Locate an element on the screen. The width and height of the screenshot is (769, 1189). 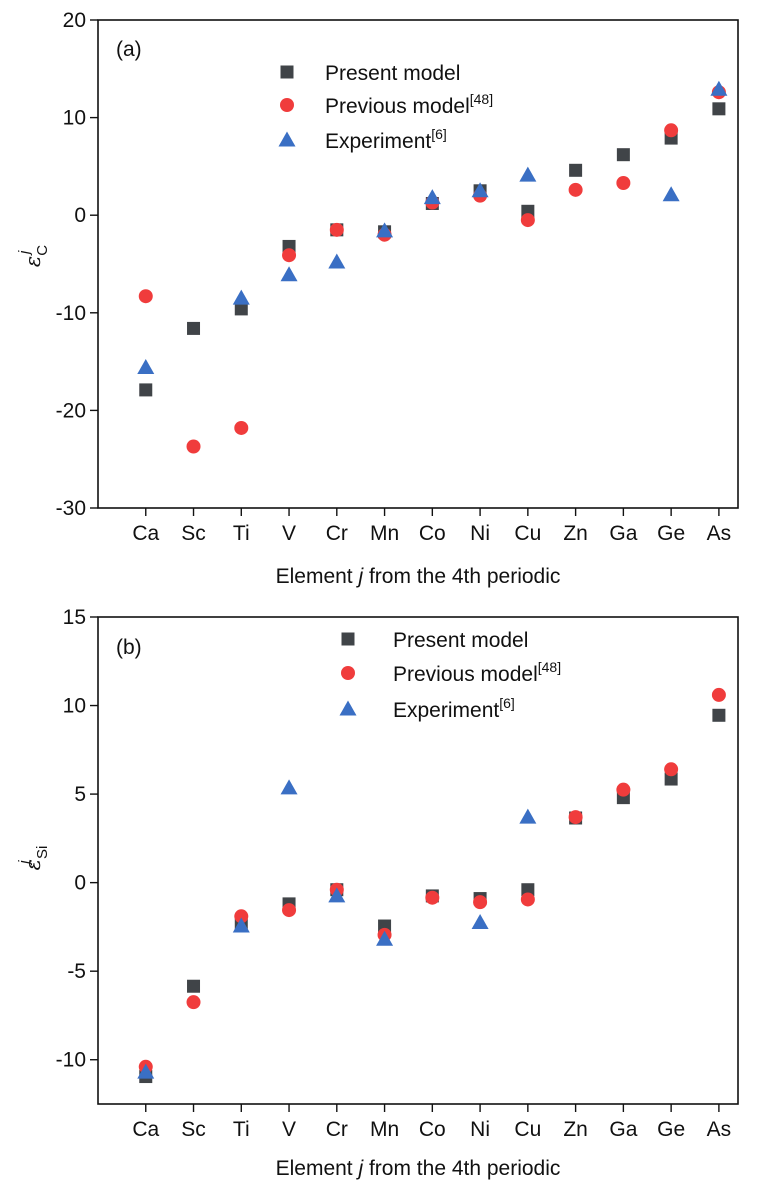
y-tick-label: 5 is located at coordinates (80, 794).